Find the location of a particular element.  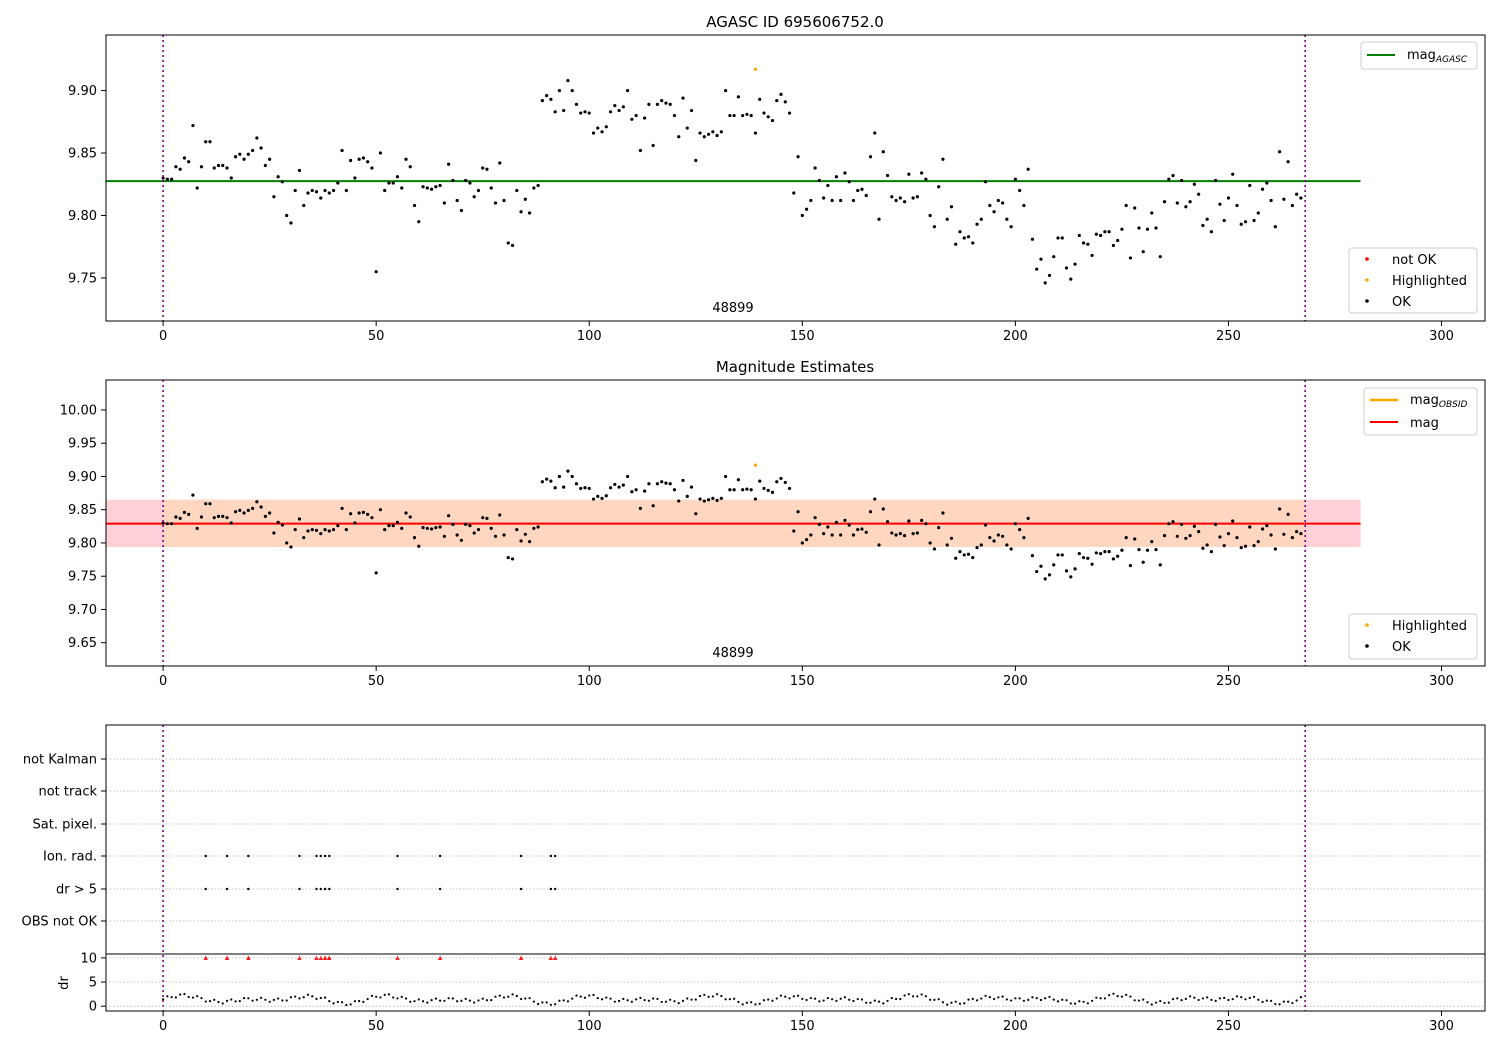

flag-row-label: Ion. rad. is located at coordinates (70, 857).